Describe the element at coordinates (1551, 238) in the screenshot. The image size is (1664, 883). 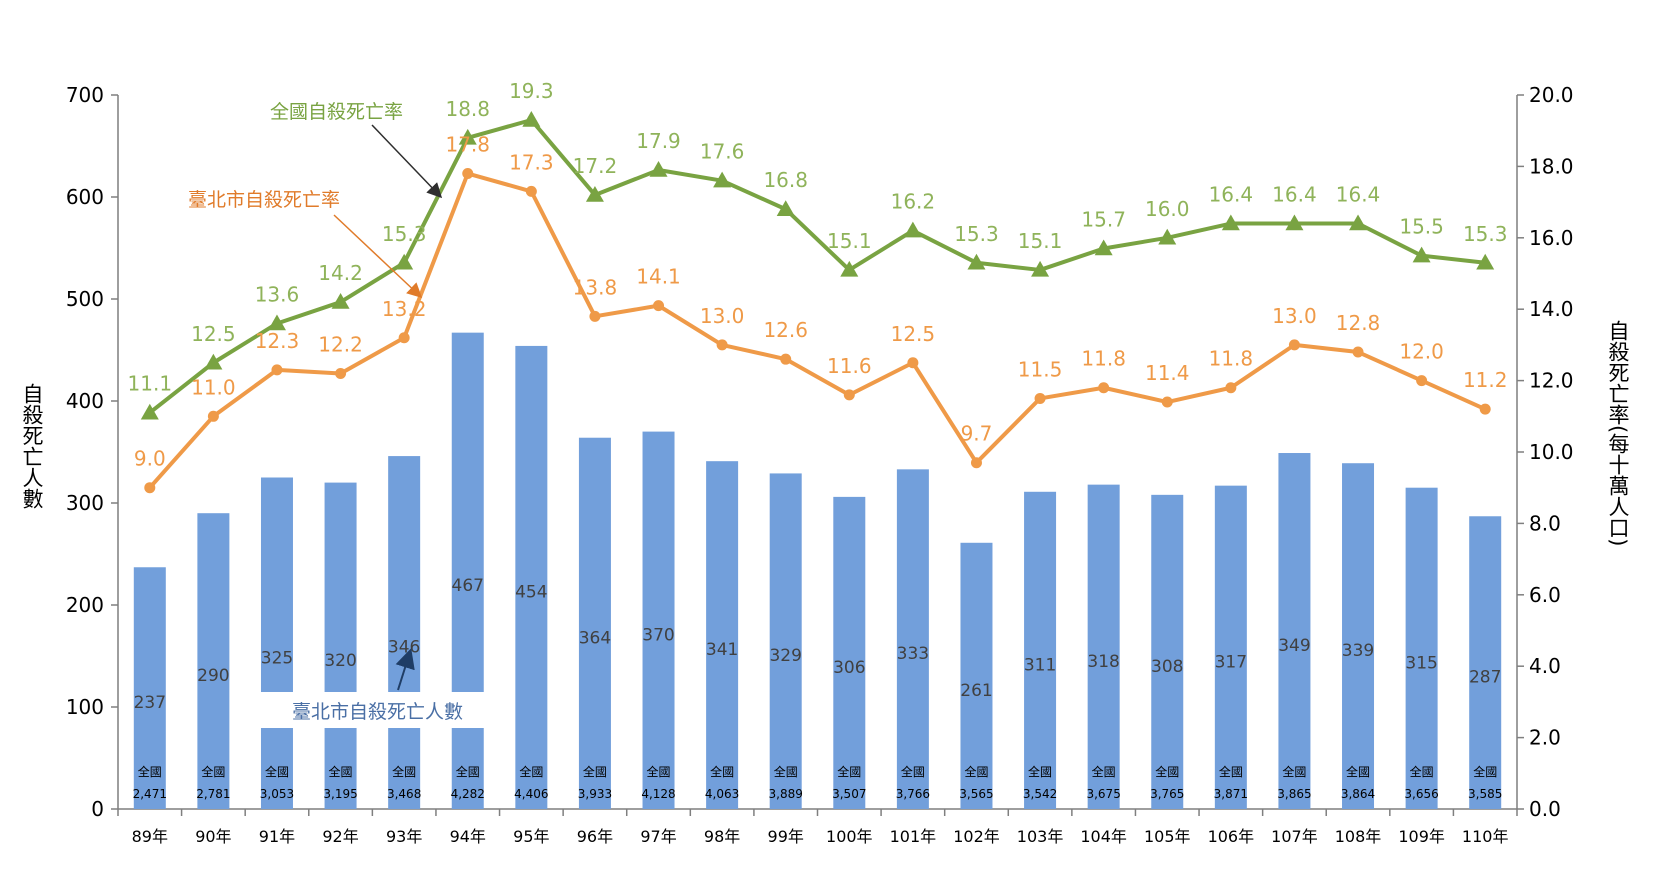
I see `right-tick-label: 16.0` at that location.